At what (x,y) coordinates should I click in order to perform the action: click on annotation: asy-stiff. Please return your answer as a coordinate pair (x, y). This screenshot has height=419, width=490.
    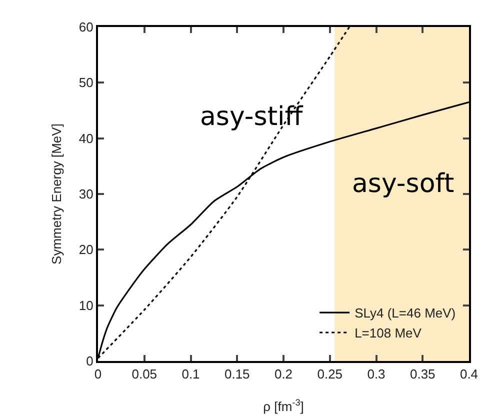
    Looking at the image, I should click on (252, 117).